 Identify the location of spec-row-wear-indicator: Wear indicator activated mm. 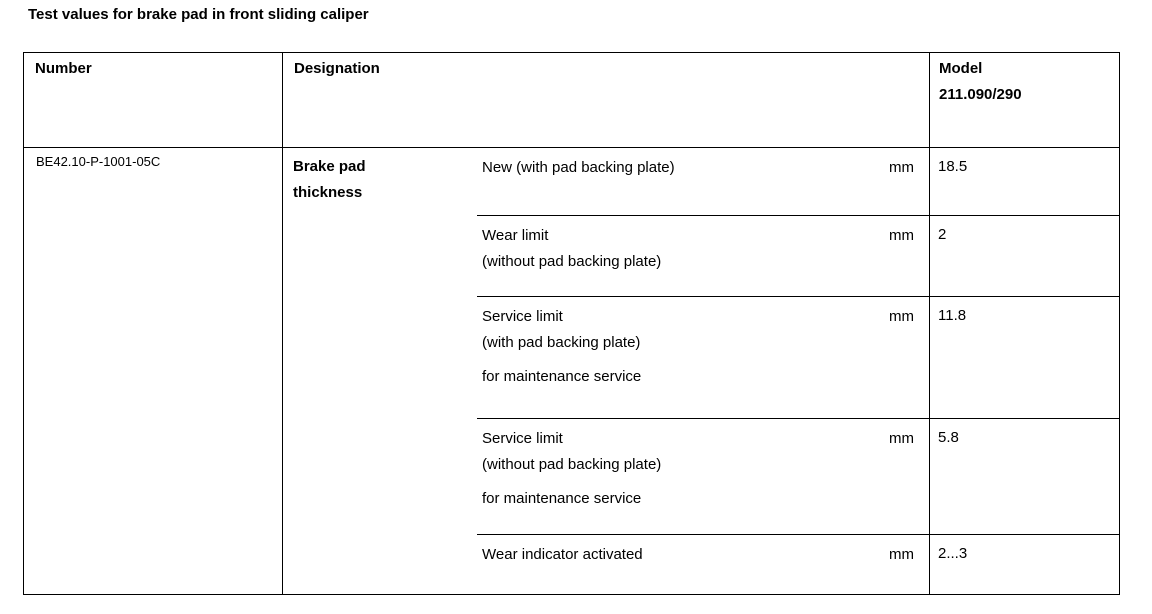
(703, 564).